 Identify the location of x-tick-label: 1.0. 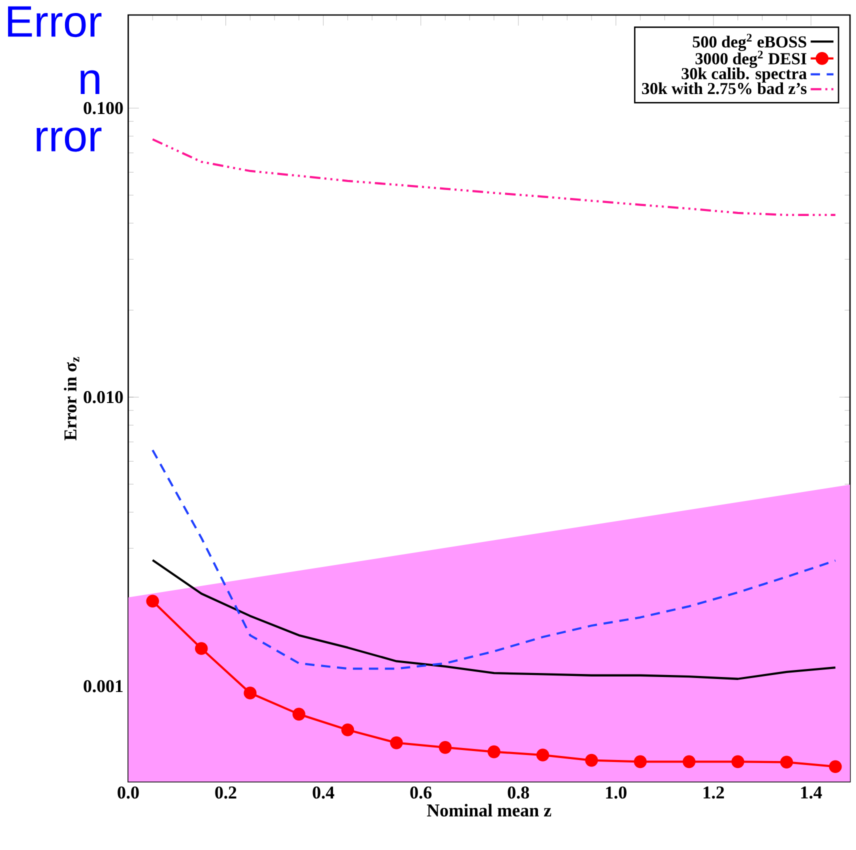
(616, 792).